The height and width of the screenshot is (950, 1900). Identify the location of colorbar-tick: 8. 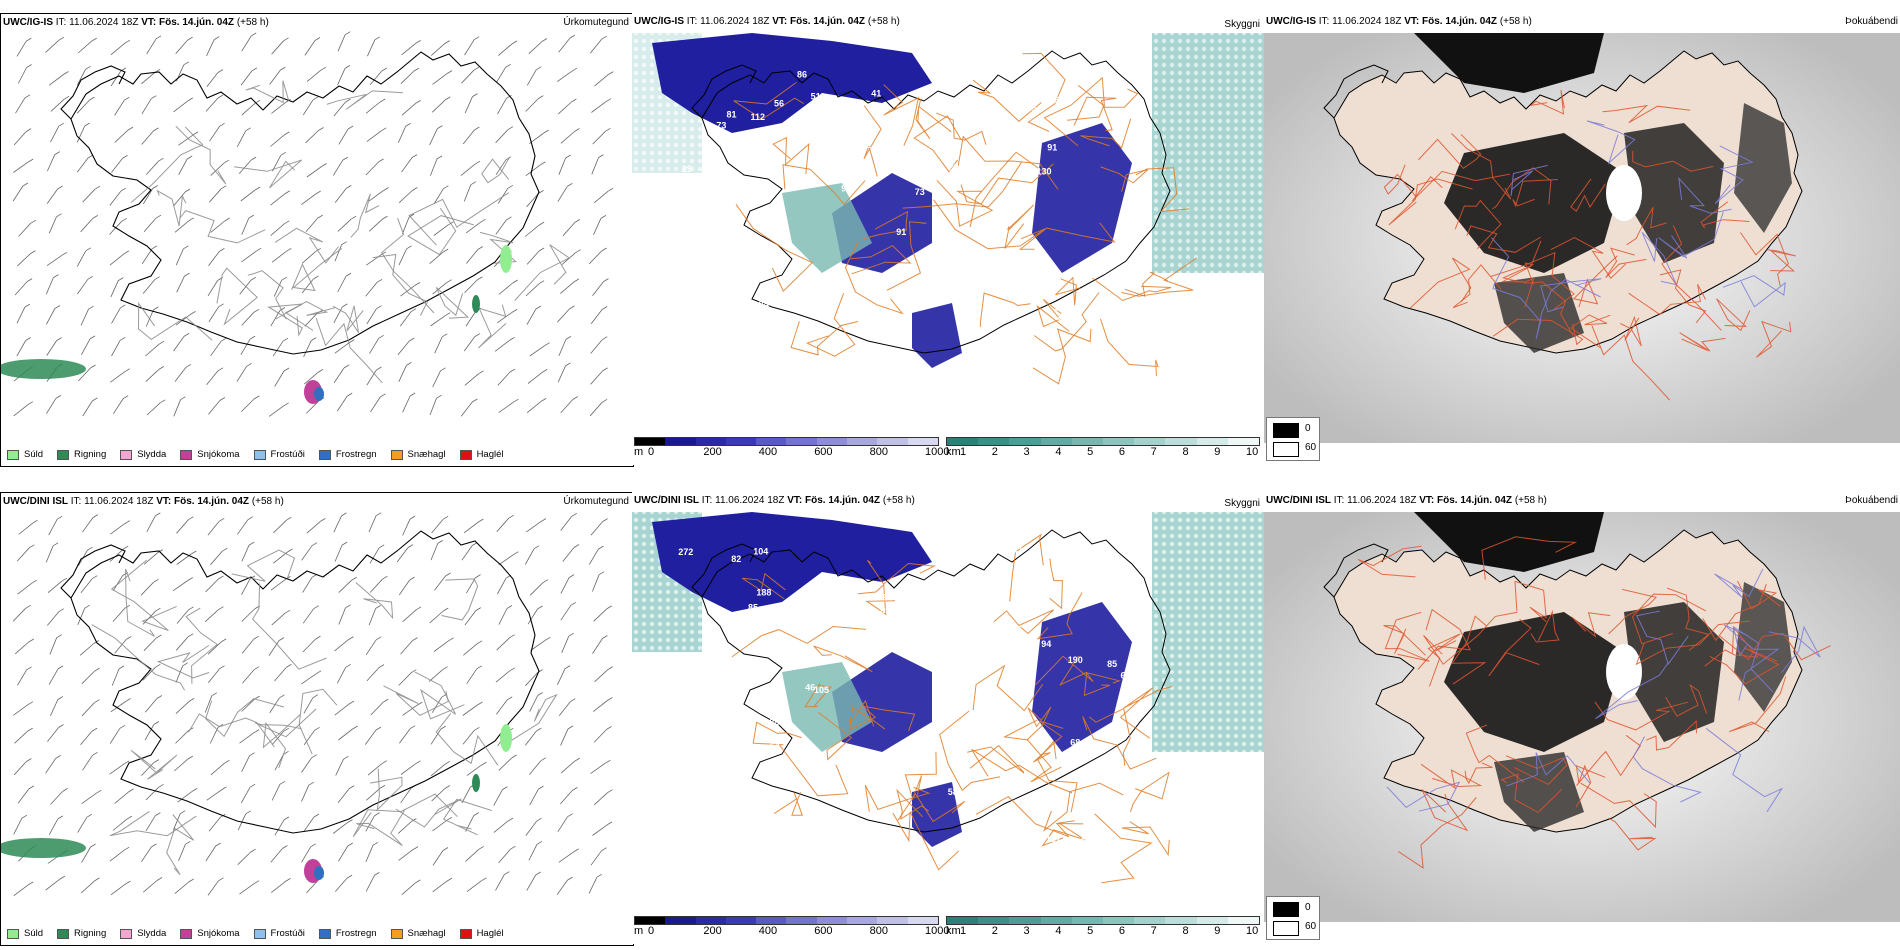
(1185, 931).